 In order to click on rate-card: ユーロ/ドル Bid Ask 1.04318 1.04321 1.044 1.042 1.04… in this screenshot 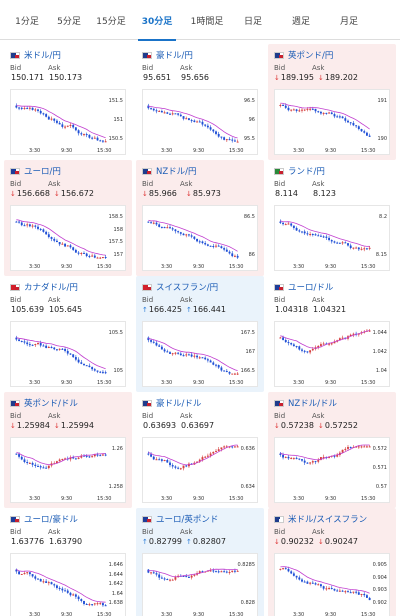, I will do `click(332, 334)`.